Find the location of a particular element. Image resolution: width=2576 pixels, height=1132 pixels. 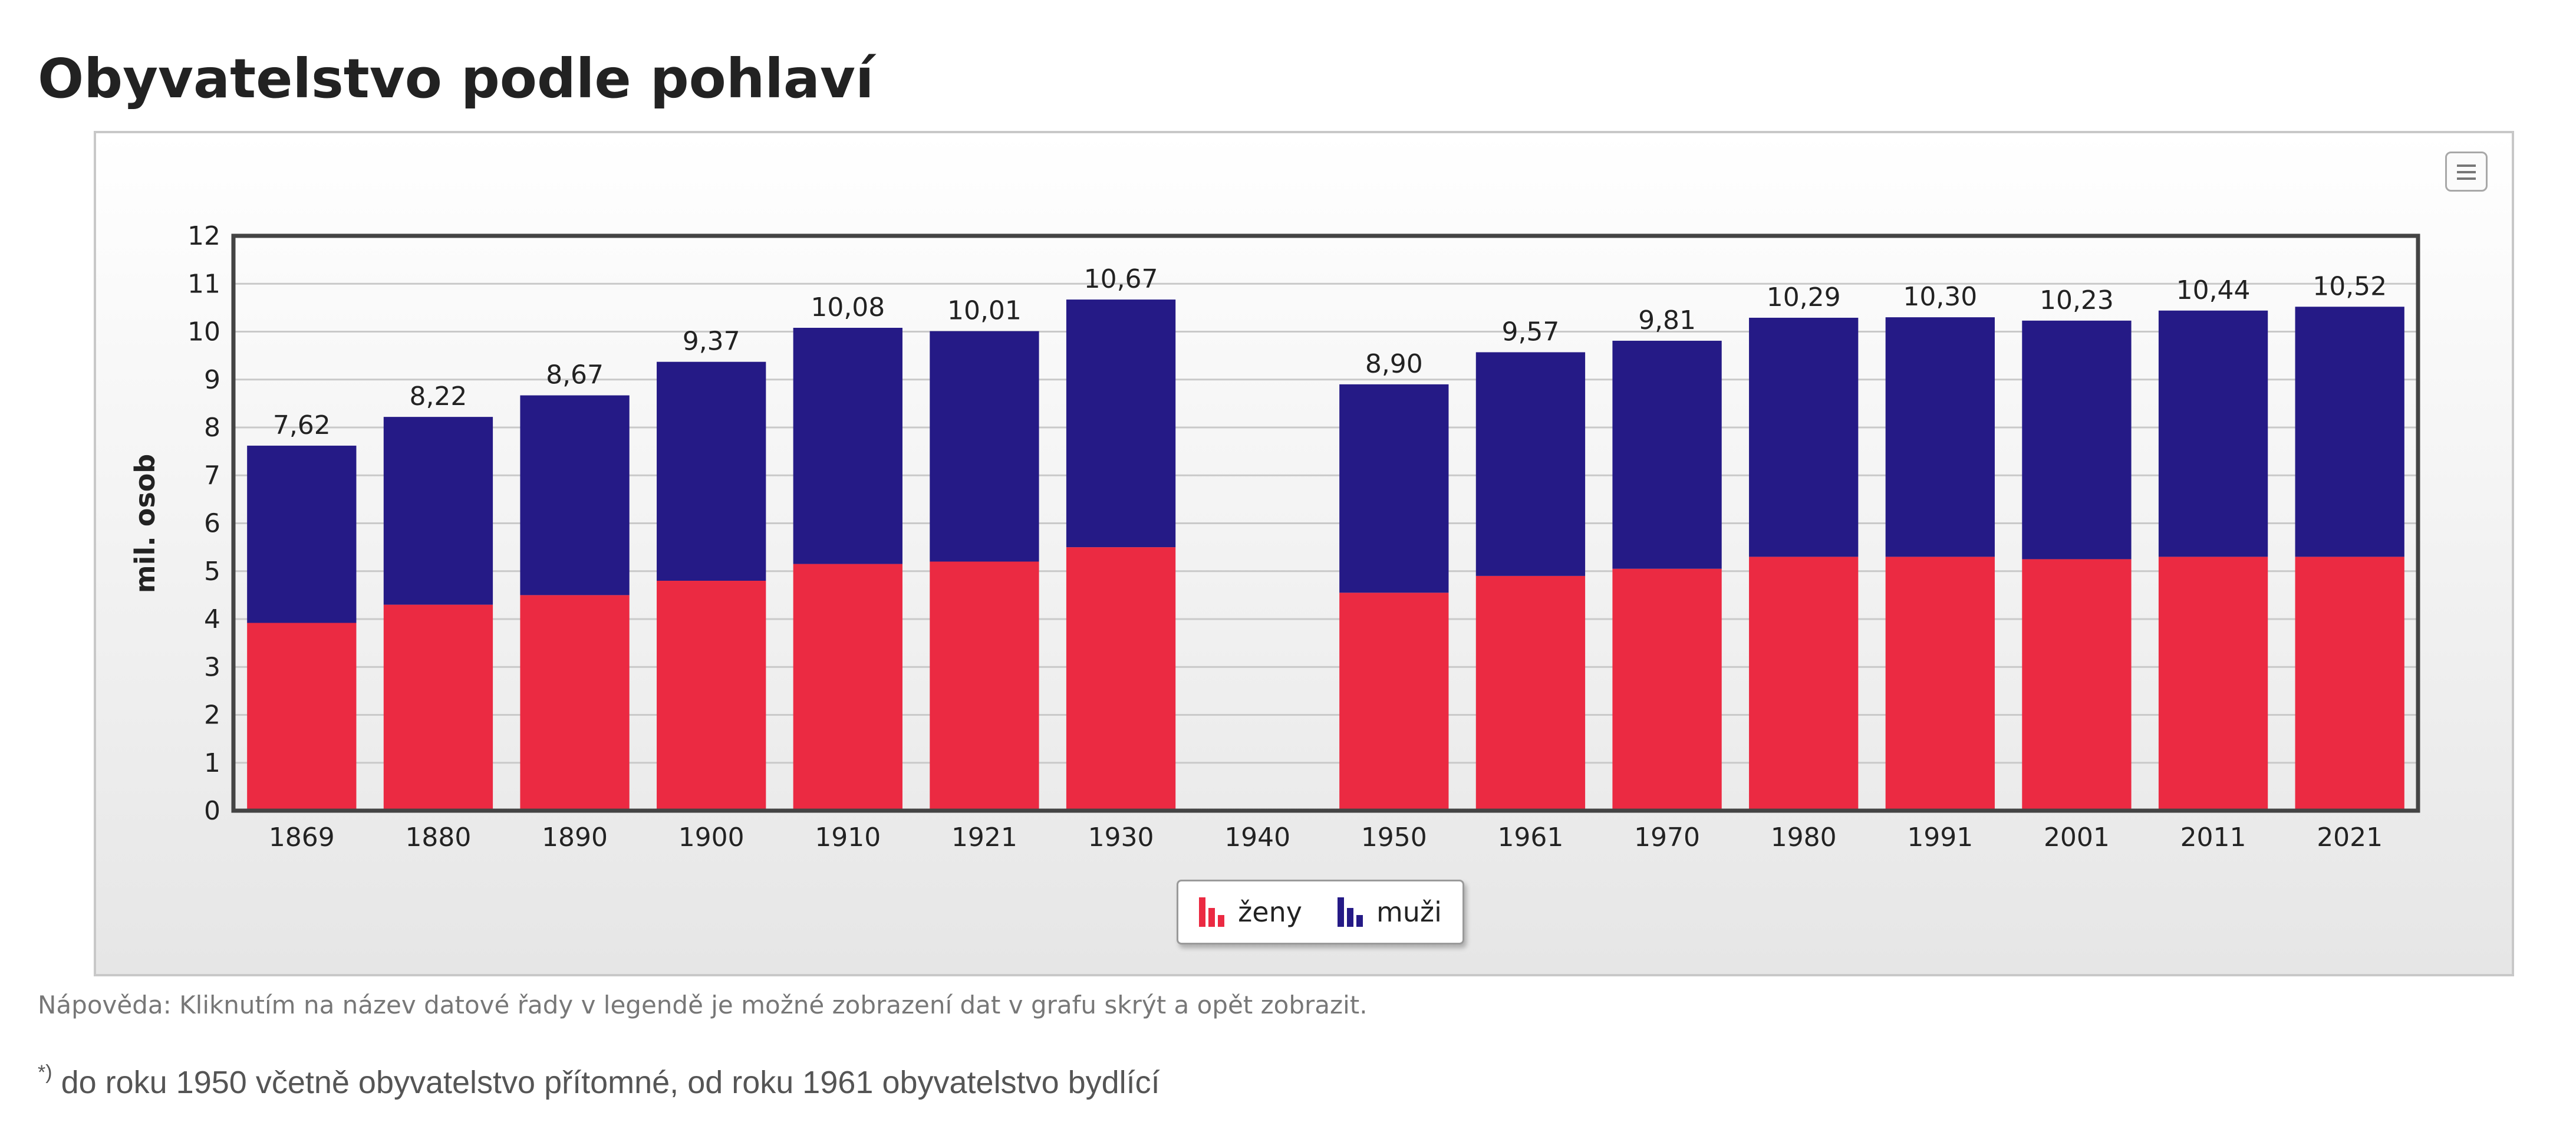

total-value-label: 10,67 is located at coordinates (1121, 279).